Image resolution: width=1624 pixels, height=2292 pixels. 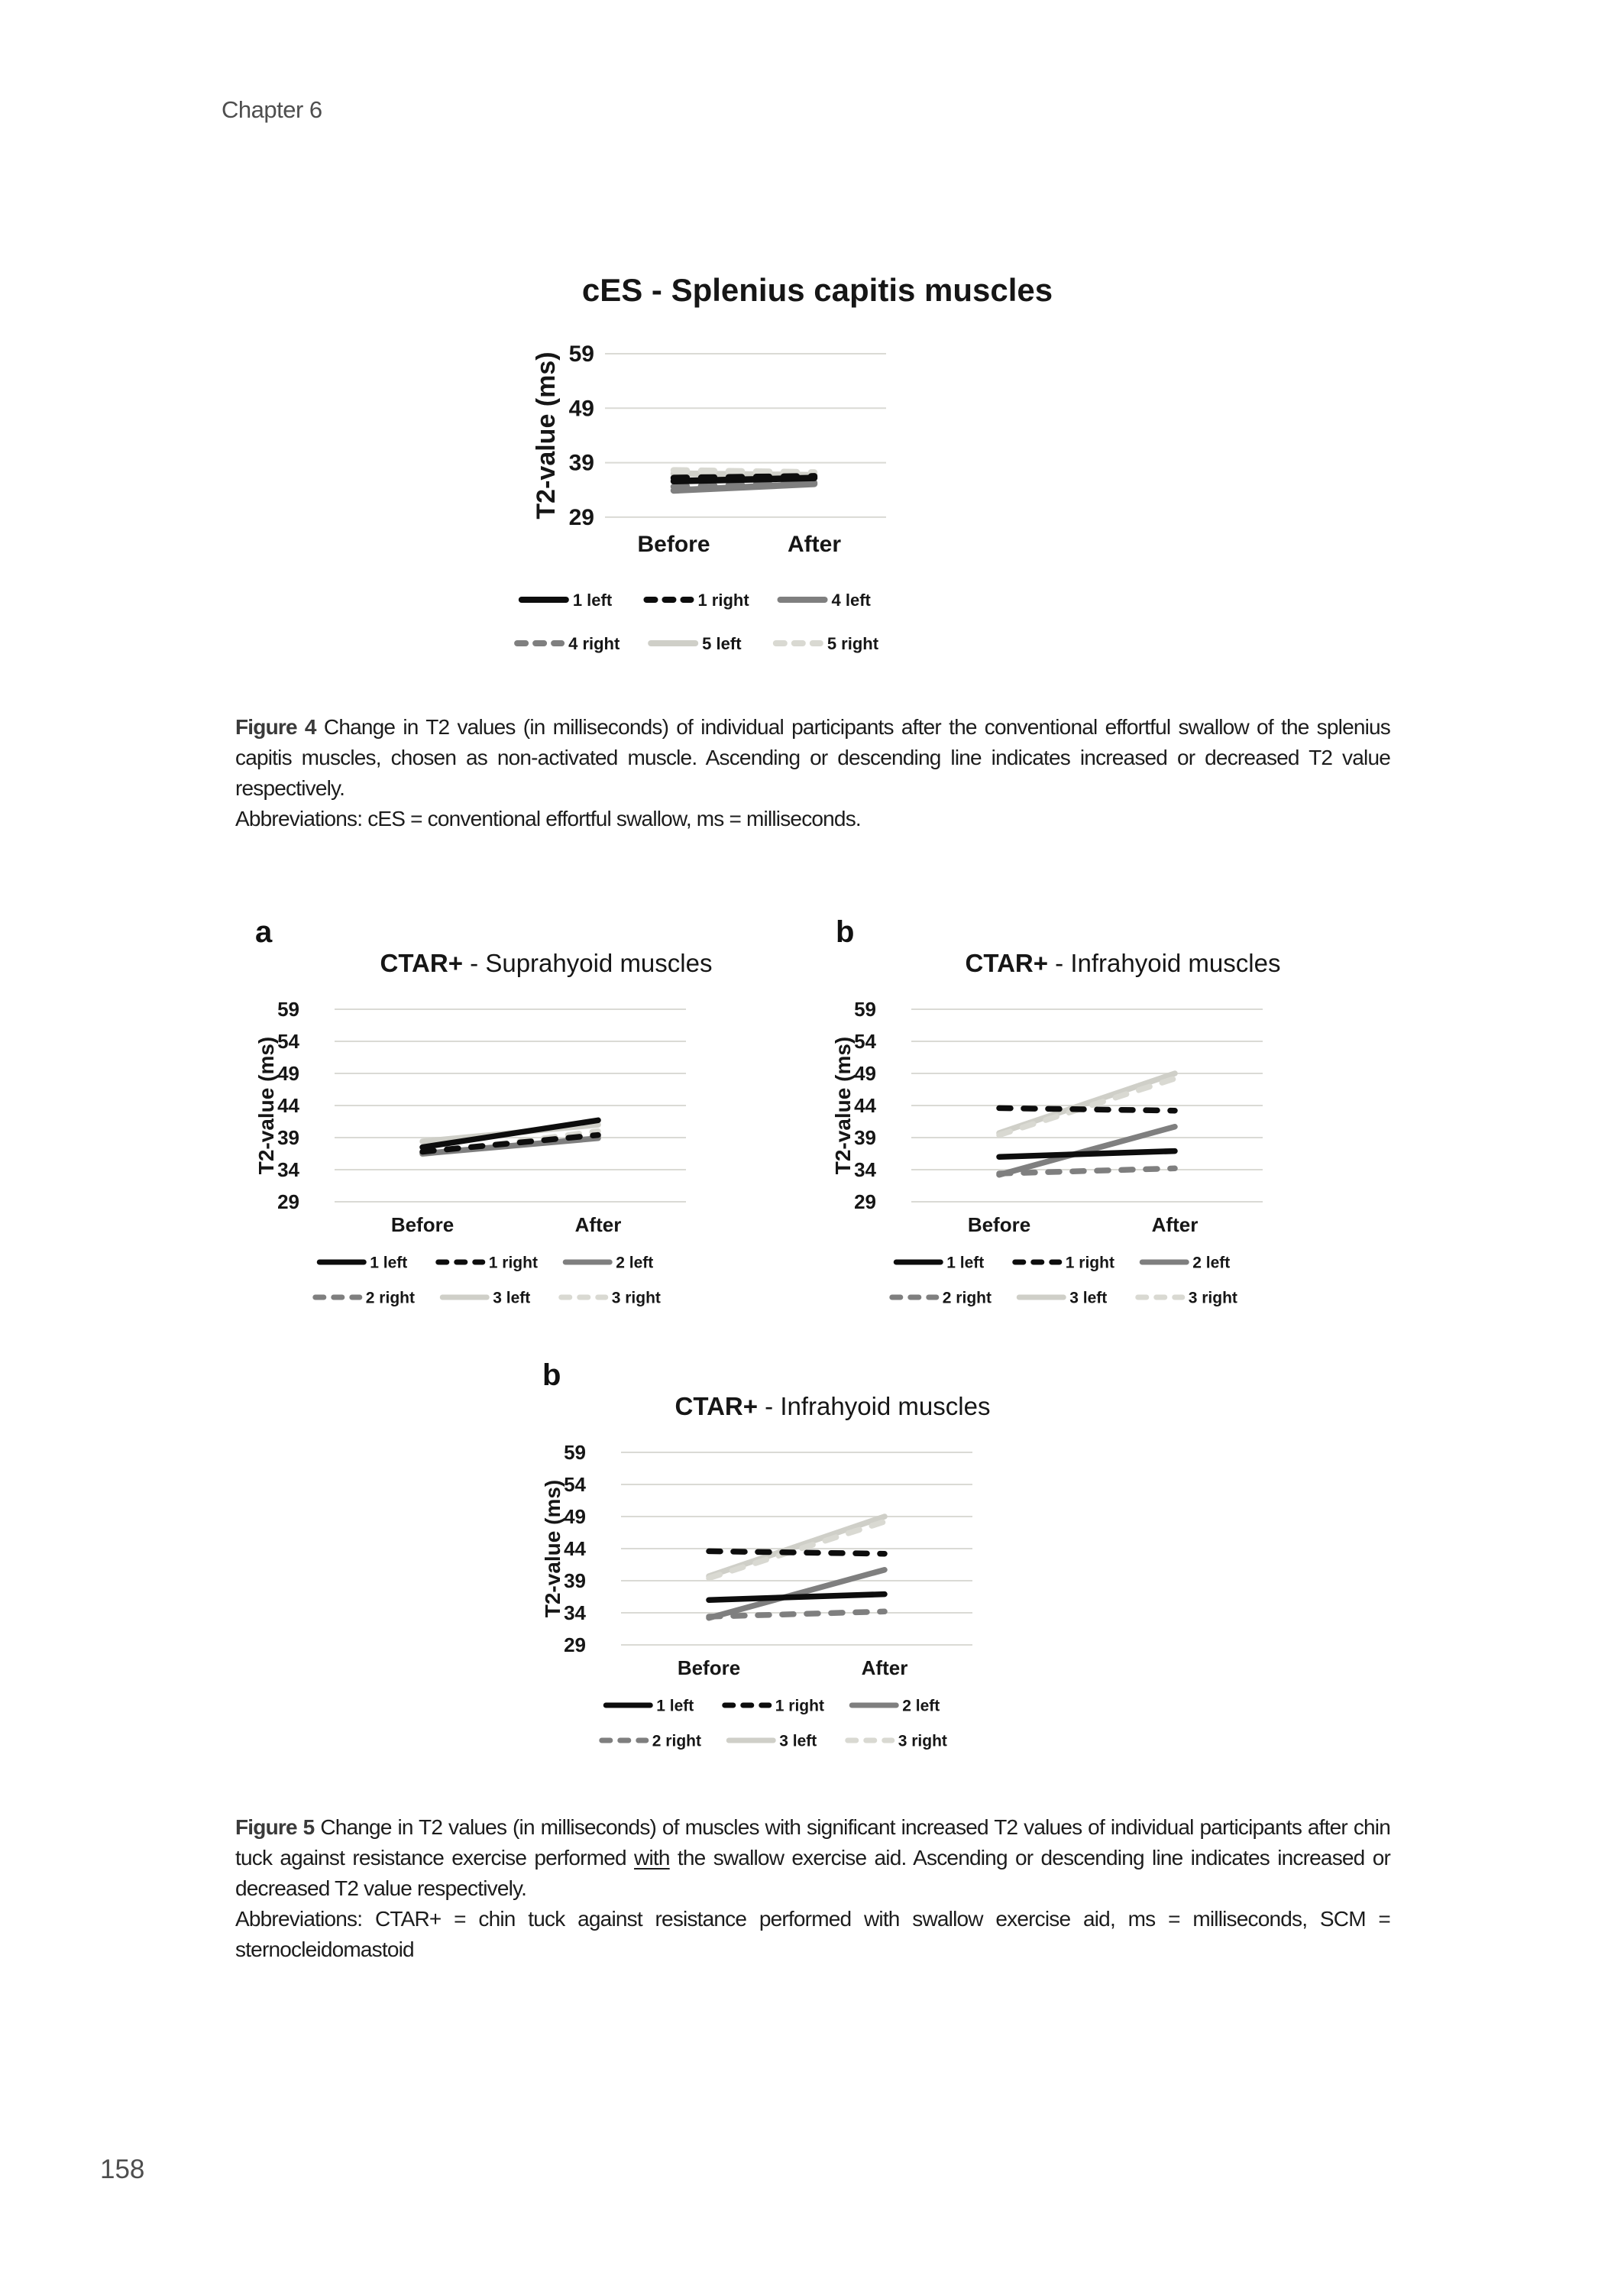 What do you see at coordinates (744, 484) in the screenshot?
I see `series-line-4-right` at bounding box center [744, 484].